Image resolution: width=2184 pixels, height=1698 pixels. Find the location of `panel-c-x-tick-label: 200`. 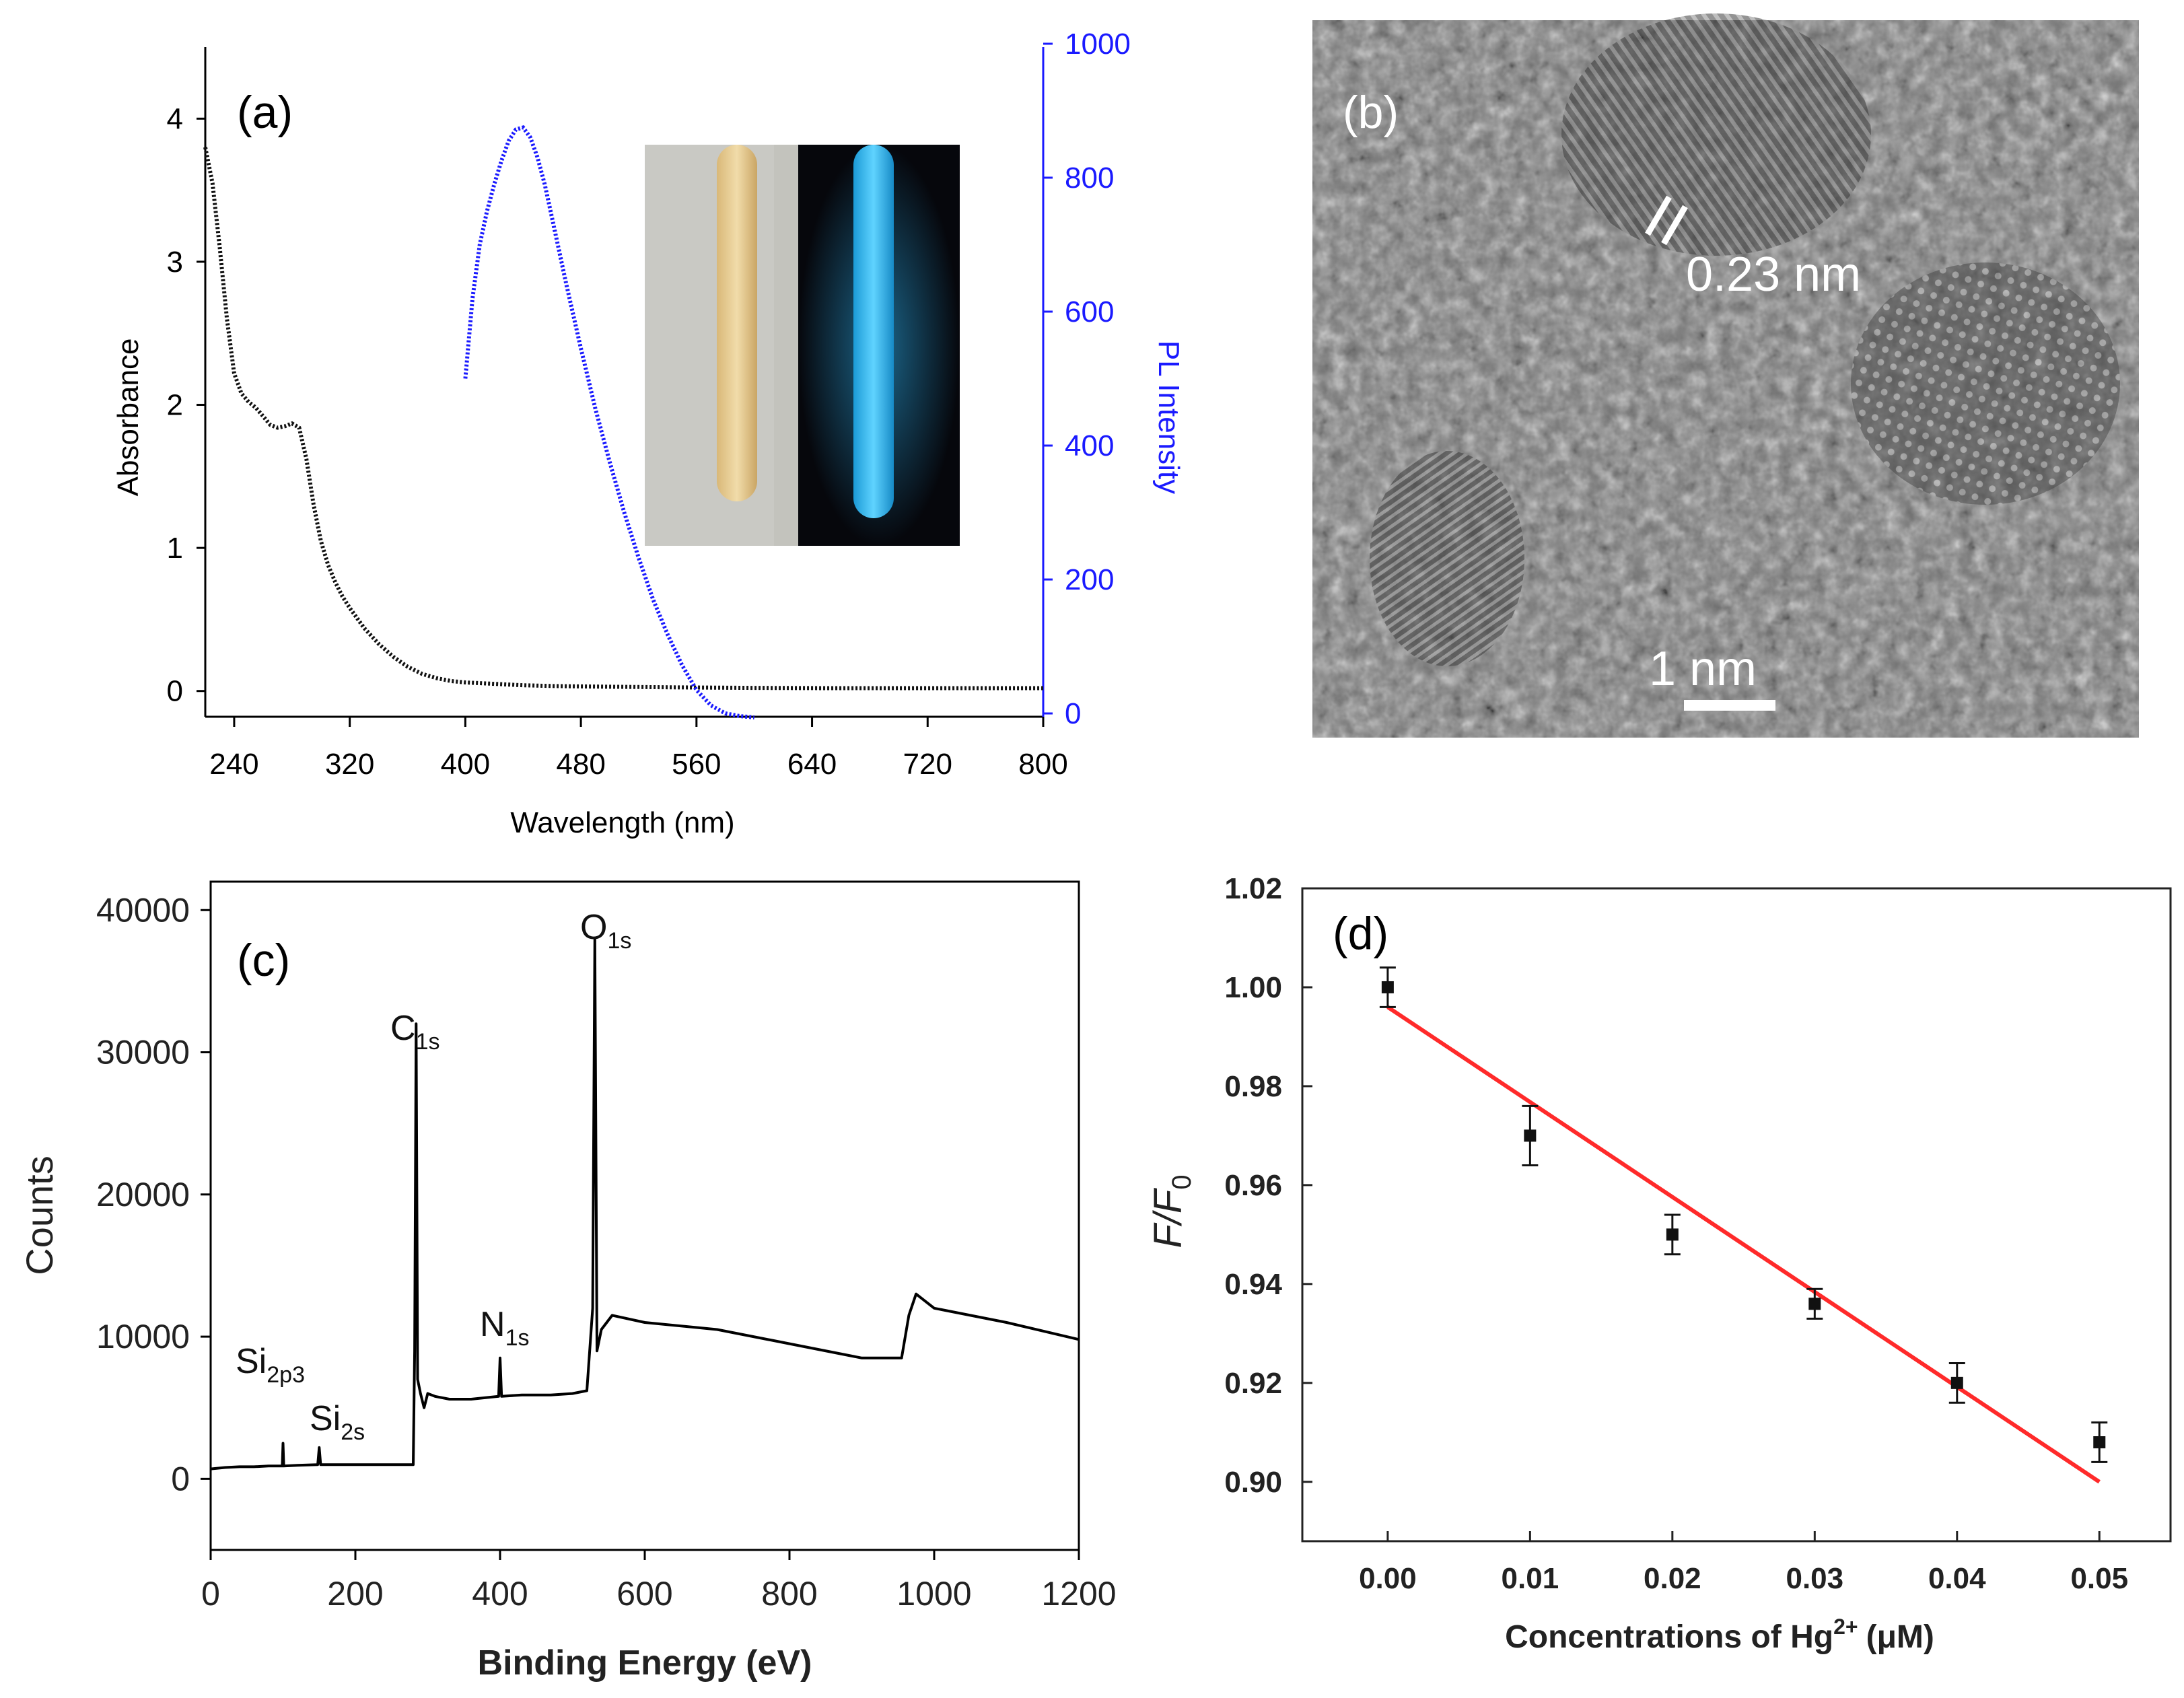

panel-c-x-tick-label: 200 is located at coordinates (355, 1594).